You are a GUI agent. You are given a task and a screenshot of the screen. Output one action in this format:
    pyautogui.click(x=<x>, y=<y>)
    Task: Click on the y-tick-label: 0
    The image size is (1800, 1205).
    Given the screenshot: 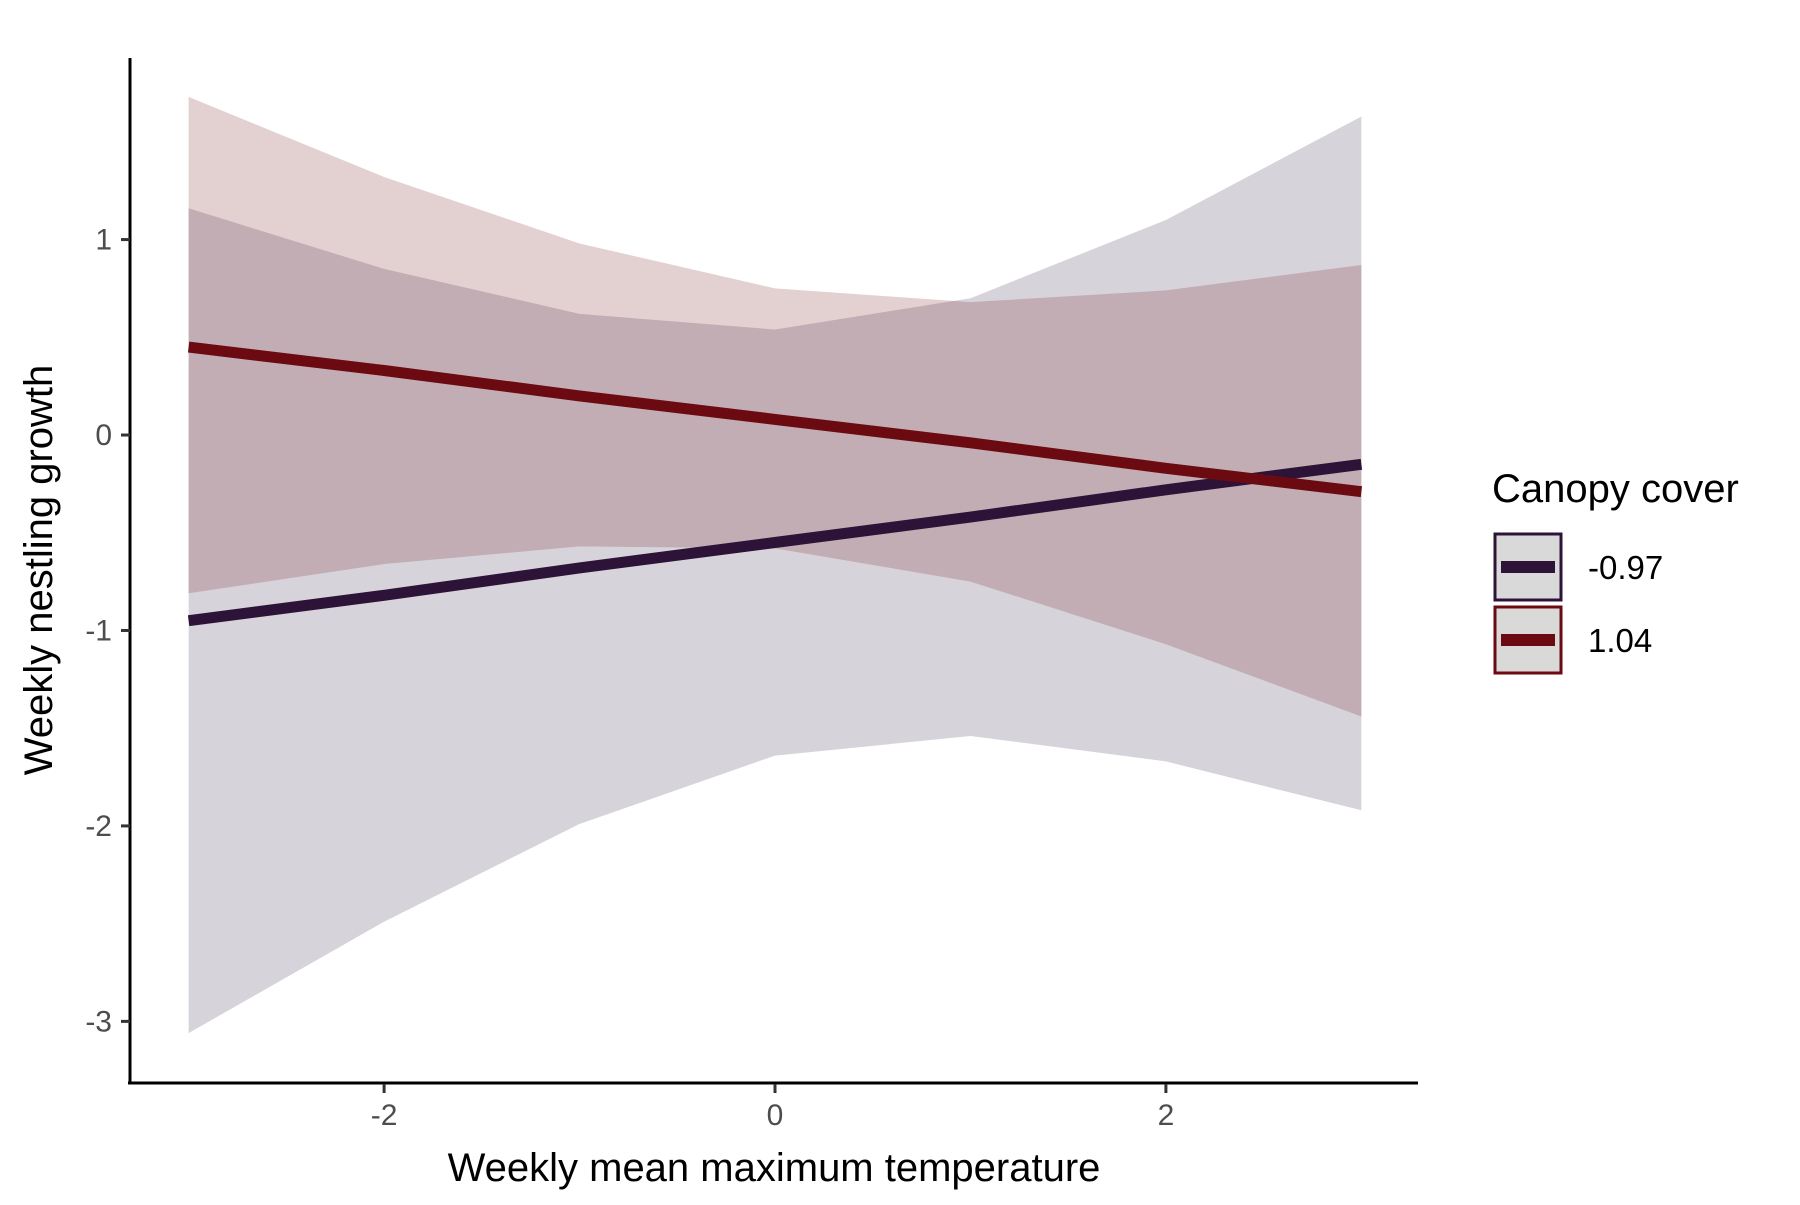 What is the action you would take?
    pyautogui.click(x=103, y=435)
    